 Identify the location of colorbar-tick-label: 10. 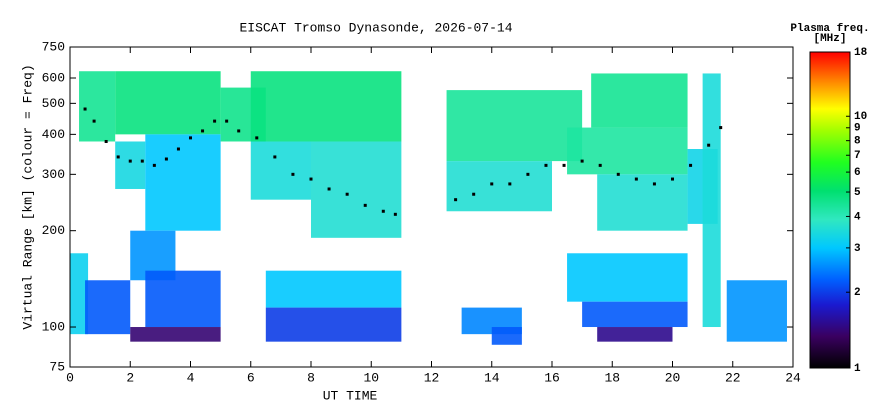
(860, 117).